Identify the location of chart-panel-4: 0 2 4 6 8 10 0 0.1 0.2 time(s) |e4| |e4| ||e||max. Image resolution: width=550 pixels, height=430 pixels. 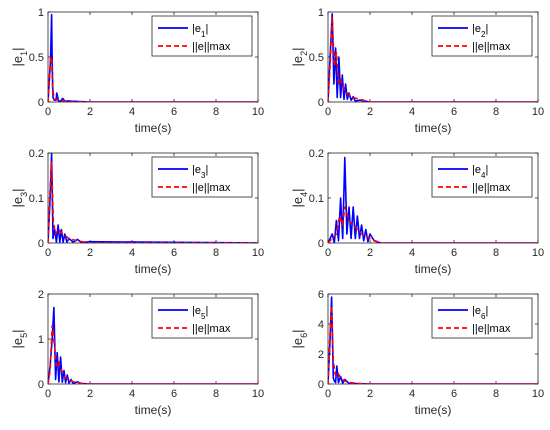
(417, 212).